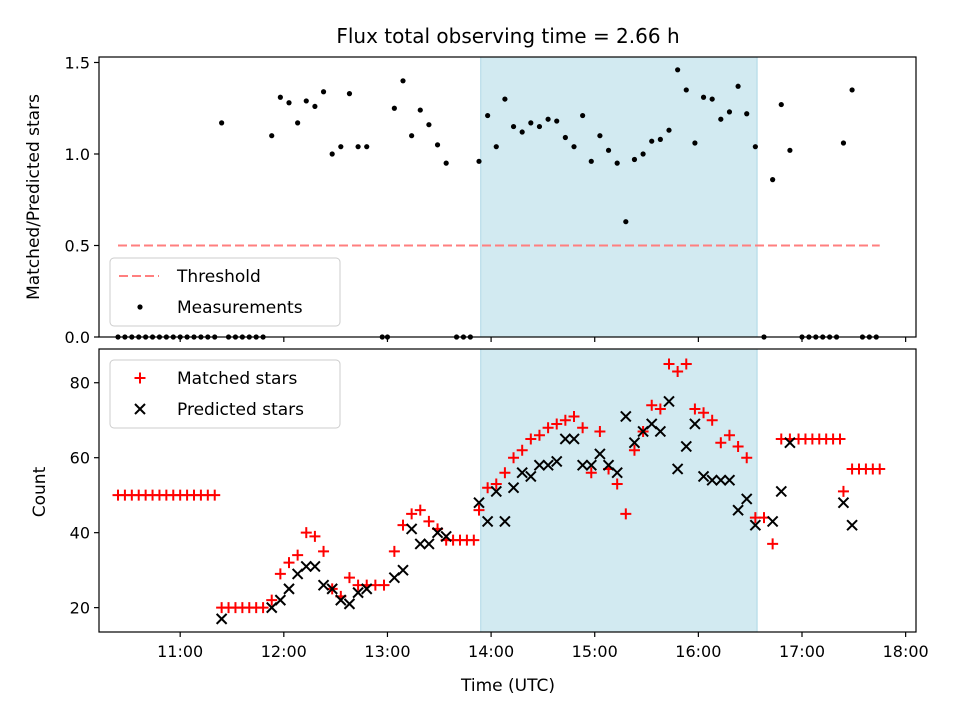 The image size is (960, 720). I want to click on legend: Matched stars Predicted stars, so click(225, 394).